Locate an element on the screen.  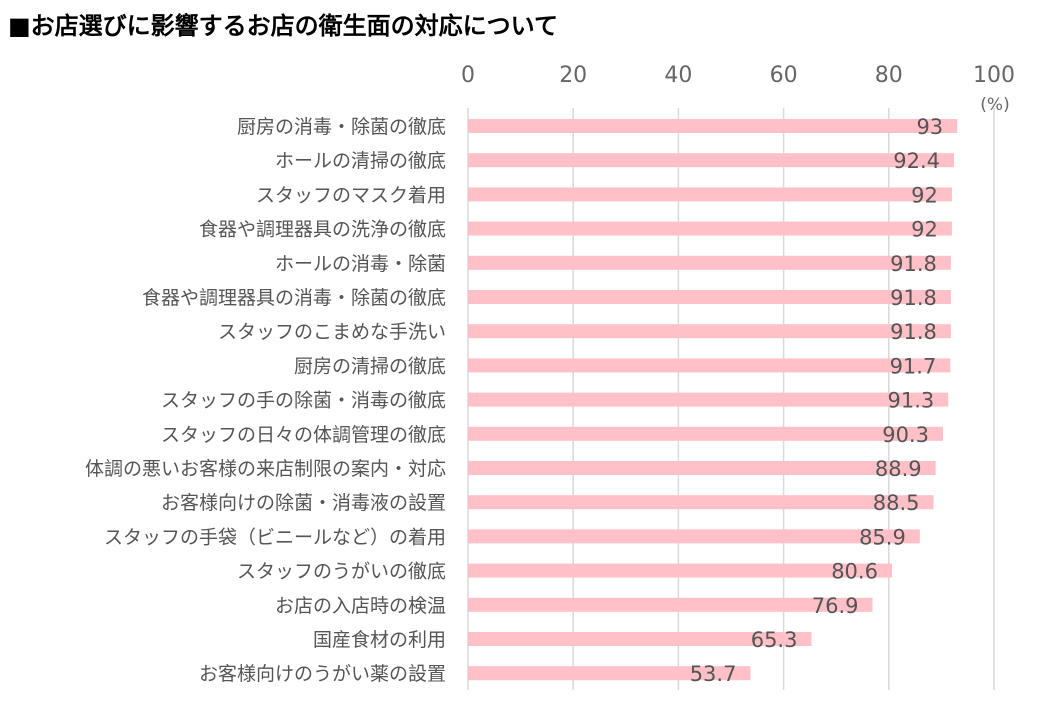
x-axis-ticks: 0 20 40 60 80 100 is located at coordinates (738, 75).